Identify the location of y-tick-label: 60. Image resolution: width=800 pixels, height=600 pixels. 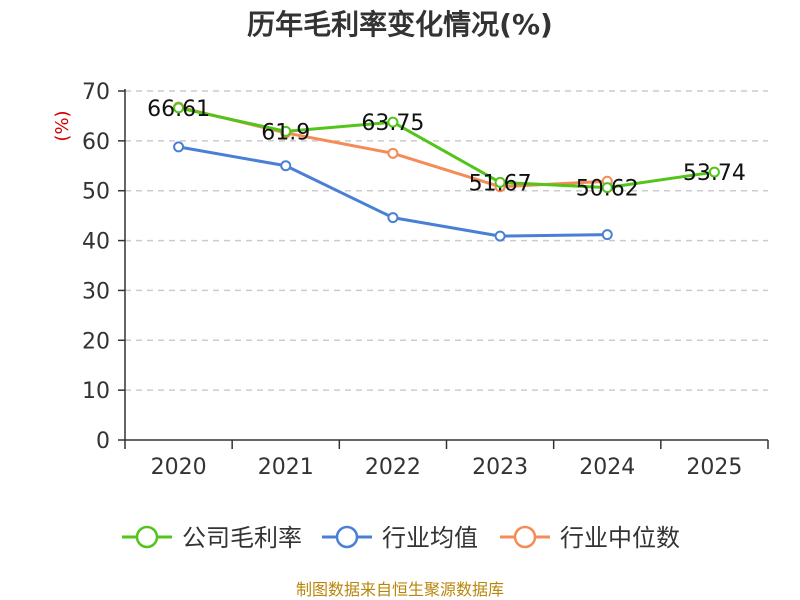
(96, 142).